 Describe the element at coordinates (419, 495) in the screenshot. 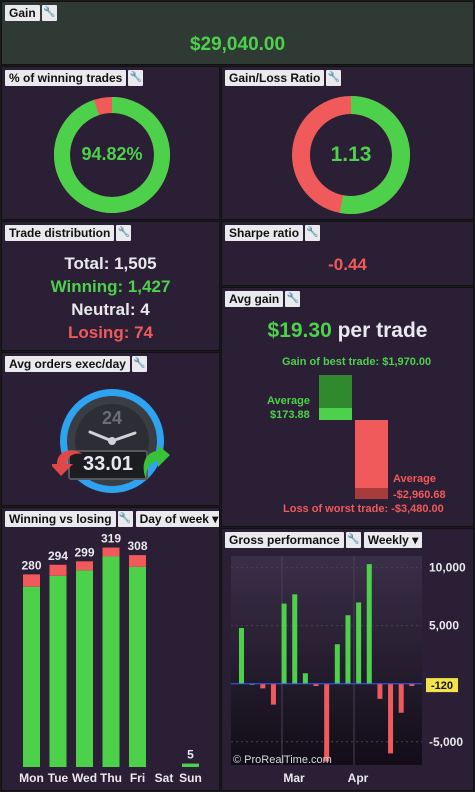

I see `avg-loss-value: -$2,960.68` at that location.